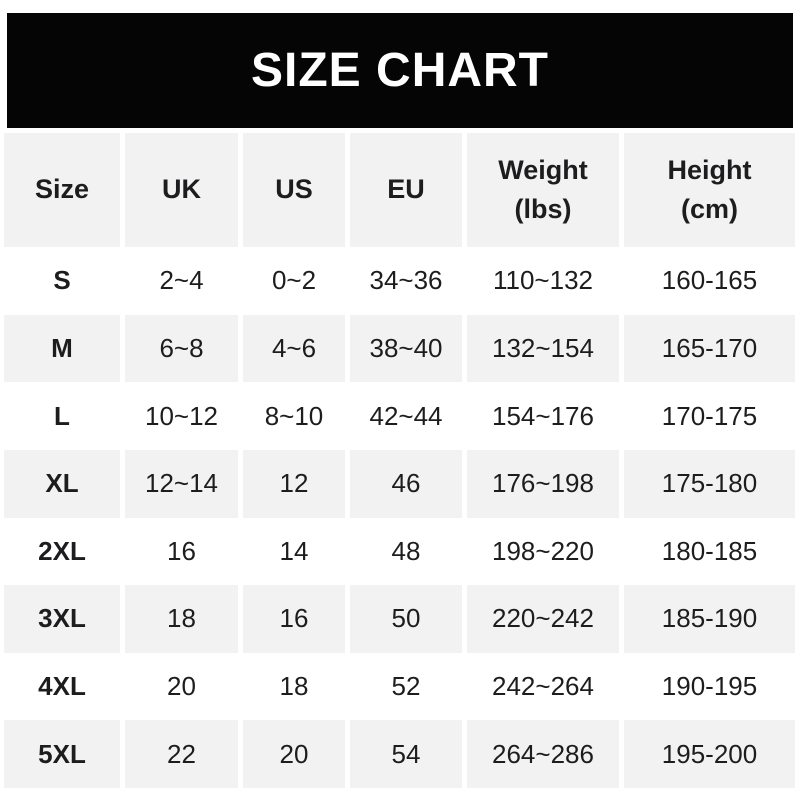 This screenshot has height=800, width=800. I want to click on column-header-size: Size, so click(62, 190).